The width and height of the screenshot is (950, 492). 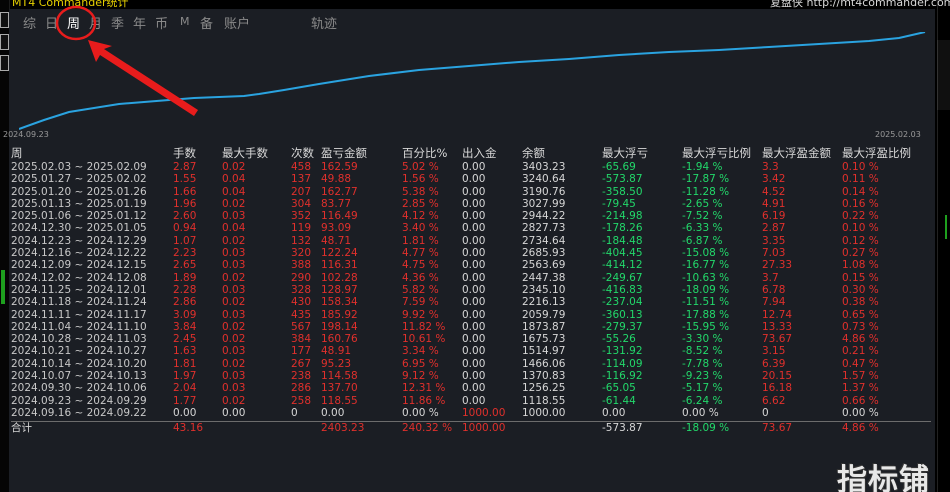 What do you see at coordinates (79, 191) in the screenshot?
I see `cell-period: 2025.01.20 ~ 2025.01.26` at bounding box center [79, 191].